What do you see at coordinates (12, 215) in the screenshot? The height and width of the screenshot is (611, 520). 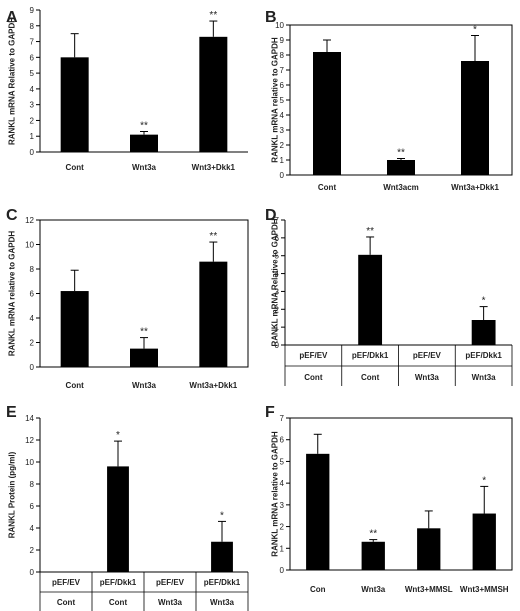 I see `panel-letter: C` at bounding box center [12, 215].